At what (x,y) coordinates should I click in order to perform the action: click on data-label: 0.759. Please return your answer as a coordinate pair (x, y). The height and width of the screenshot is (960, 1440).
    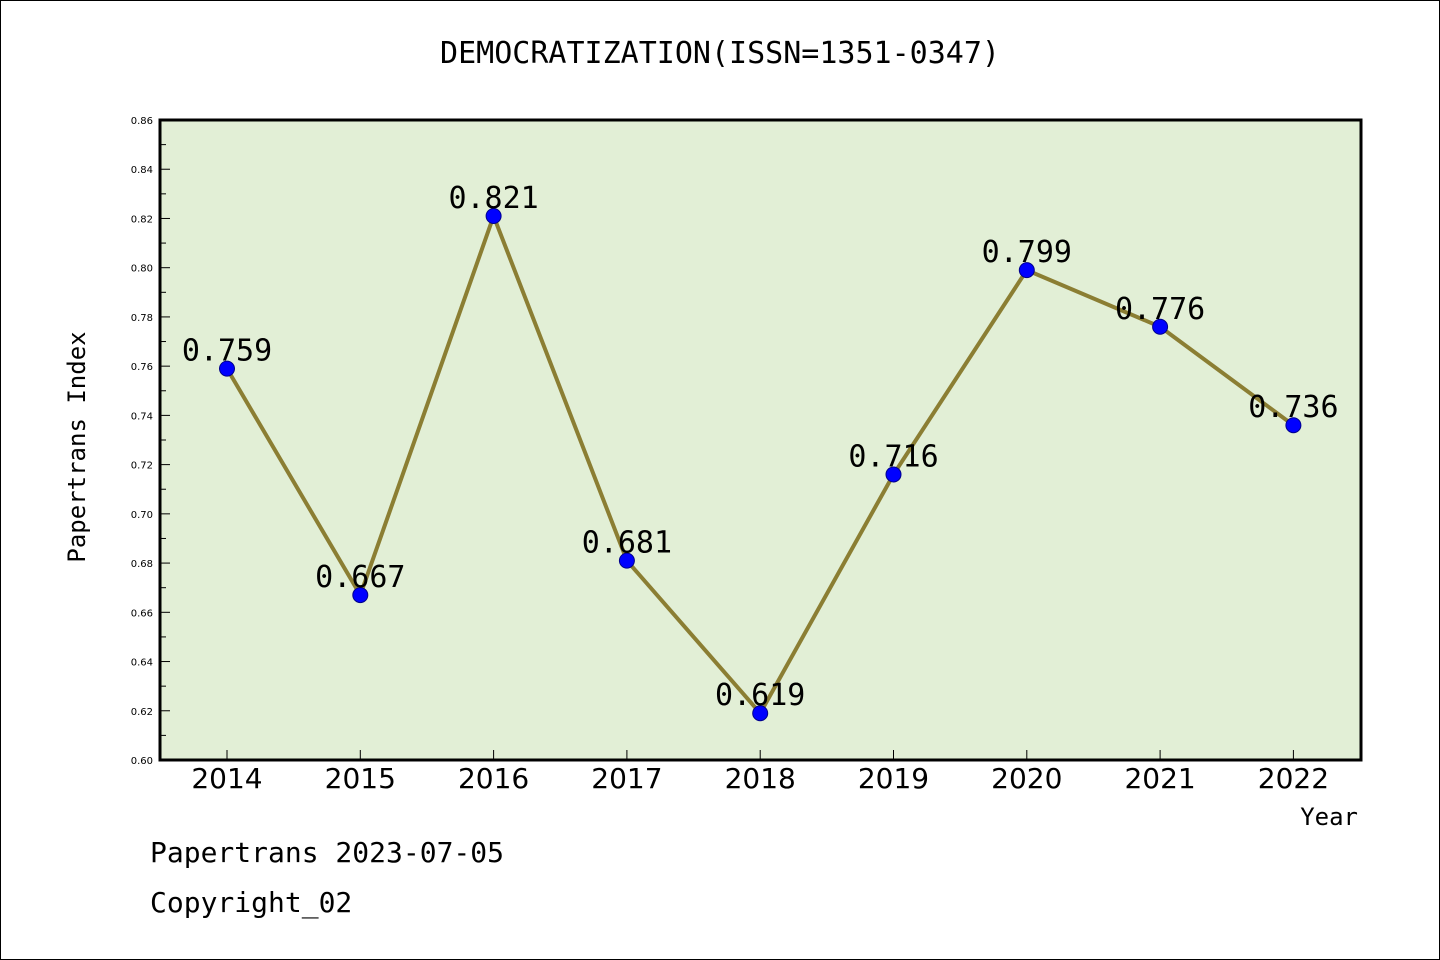
    Looking at the image, I should click on (227, 351).